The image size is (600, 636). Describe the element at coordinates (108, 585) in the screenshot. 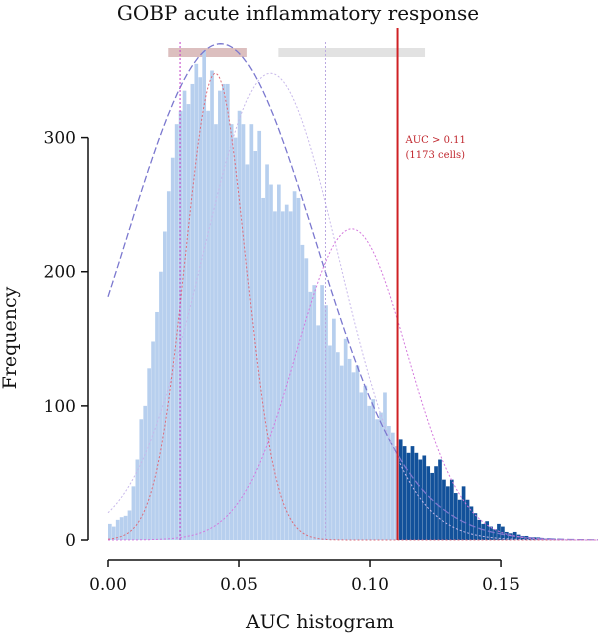

I see `x-tick-label: 0.00` at that location.